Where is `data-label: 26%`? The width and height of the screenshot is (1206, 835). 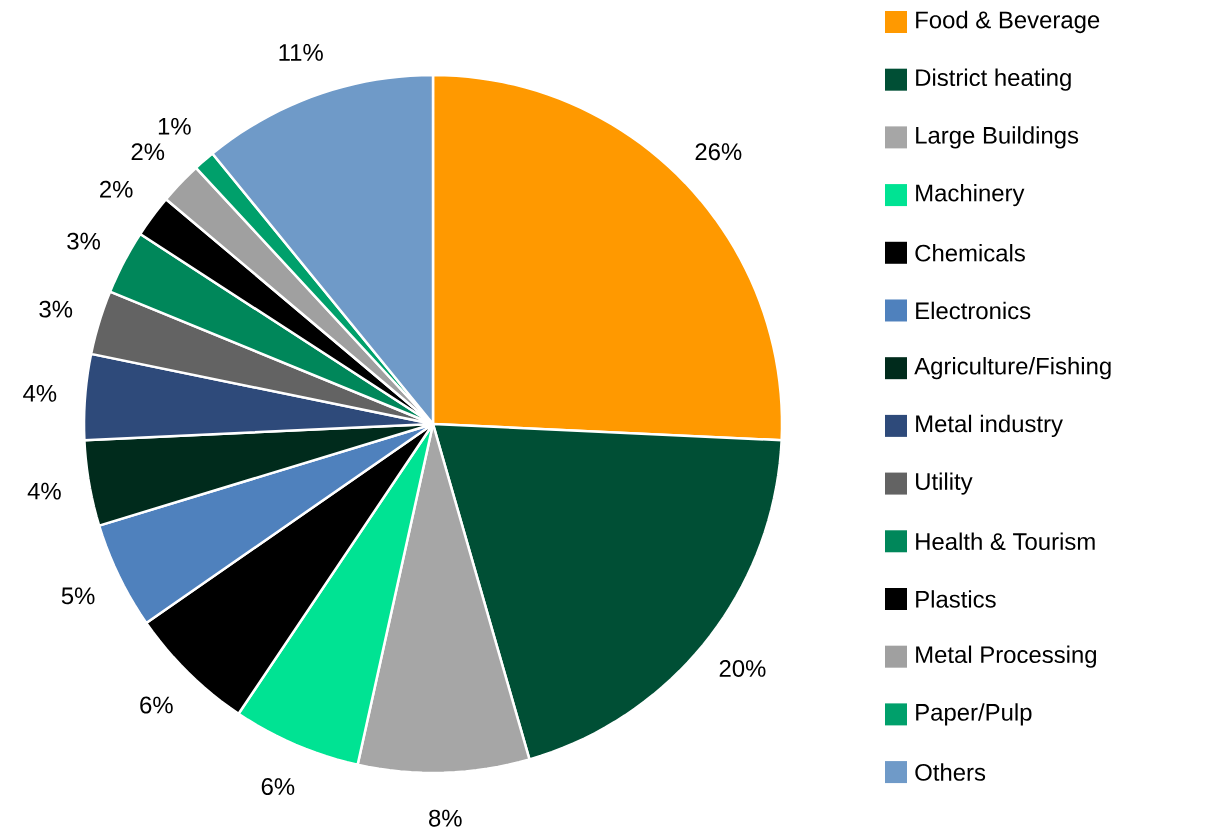
data-label: 26% is located at coordinates (718, 152).